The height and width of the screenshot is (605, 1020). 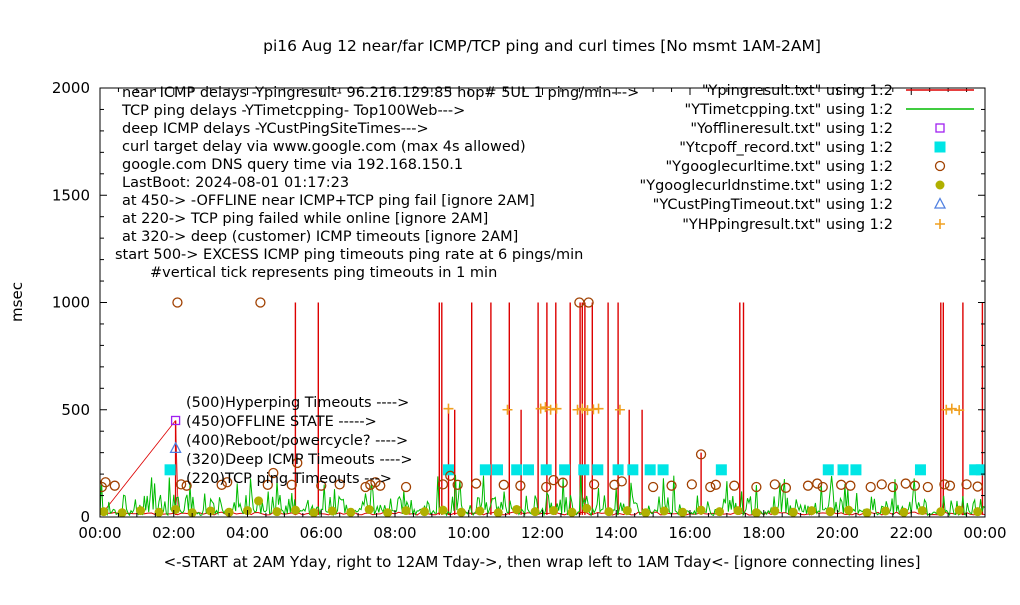 What do you see at coordinates (297, 441) in the screenshot?
I see `threshold-label-400: (400)Reboot/powercycle? ---->` at bounding box center [297, 441].